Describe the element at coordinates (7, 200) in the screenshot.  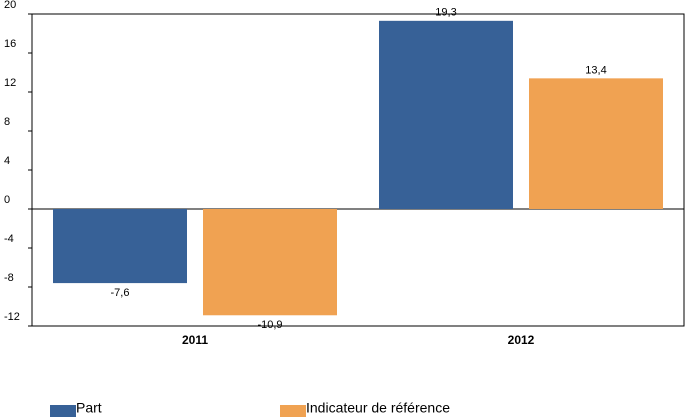
I see `y-tick-label: 0` at that location.